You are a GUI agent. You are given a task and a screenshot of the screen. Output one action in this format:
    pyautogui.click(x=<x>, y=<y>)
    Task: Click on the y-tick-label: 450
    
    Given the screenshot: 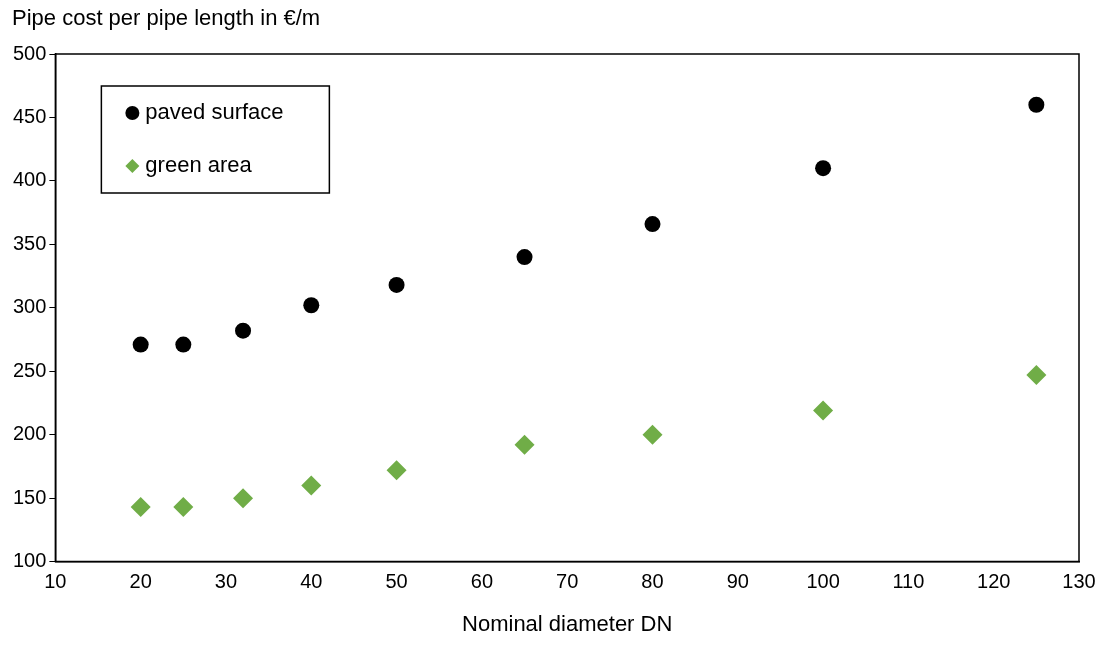 What is the action you would take?
    pyautogui.click(x=29, y=115)
    